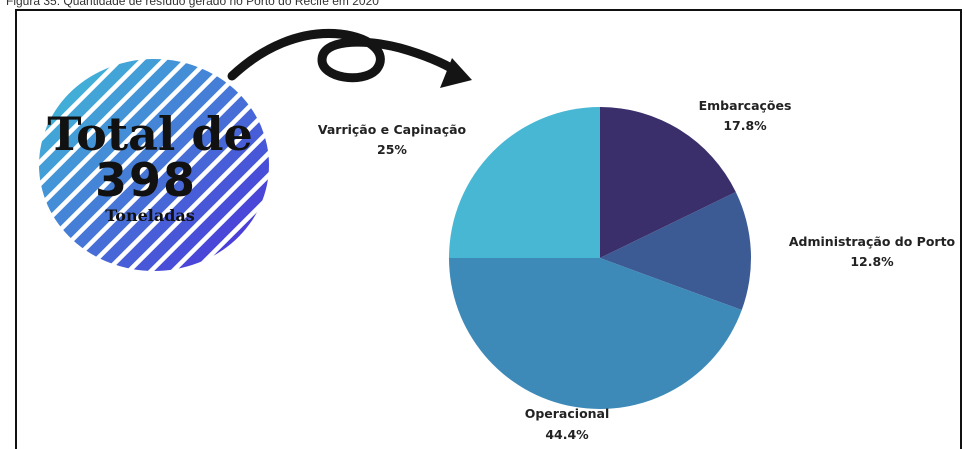 The image size is (965, 449). What do you see at coordinates (150, 134) in the screenshot?
I see `badge-line1: Total de` at bounding box center [150, 134].